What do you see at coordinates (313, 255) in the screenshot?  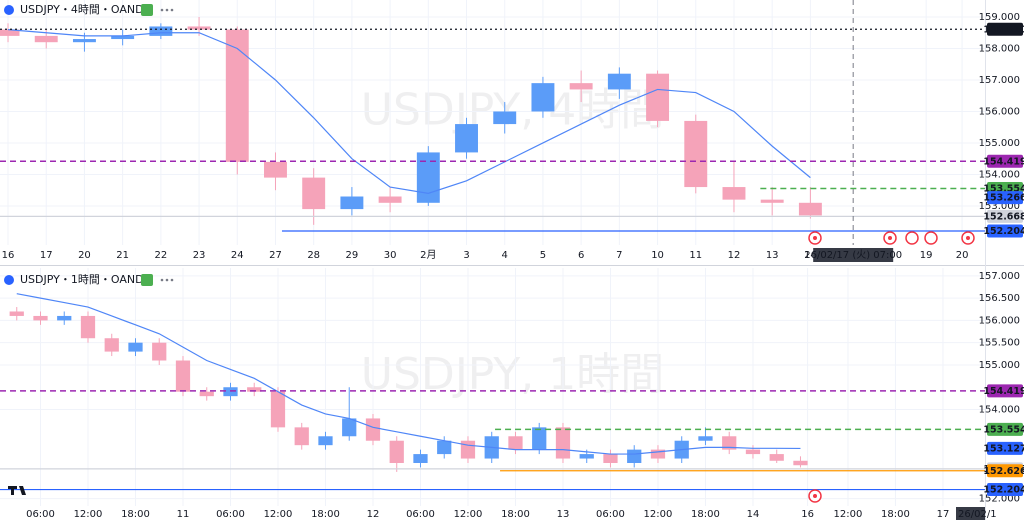 I see `x-tick-label: 28` at bounding box center [313, 255].